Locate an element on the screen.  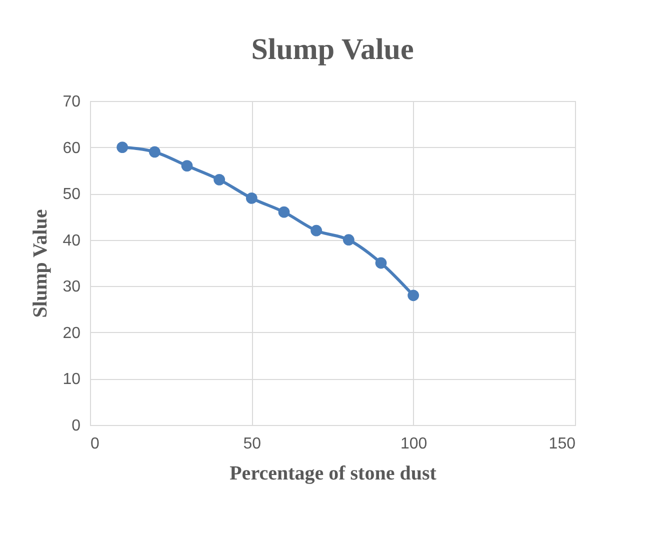
y-tick-label: 60 is located at coordinates (71, 148).